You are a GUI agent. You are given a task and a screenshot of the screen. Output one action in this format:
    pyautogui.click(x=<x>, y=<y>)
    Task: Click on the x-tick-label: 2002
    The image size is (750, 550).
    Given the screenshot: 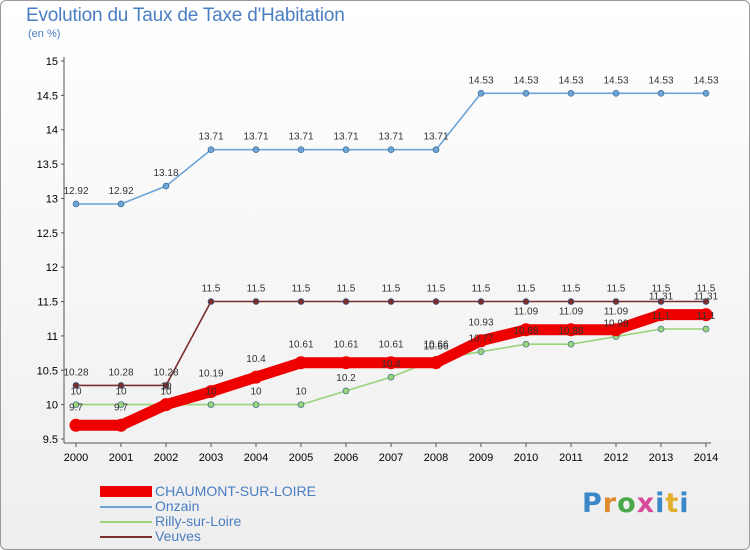 What is the action you would take?
    pyautogui.click(x=166, y=458)
    